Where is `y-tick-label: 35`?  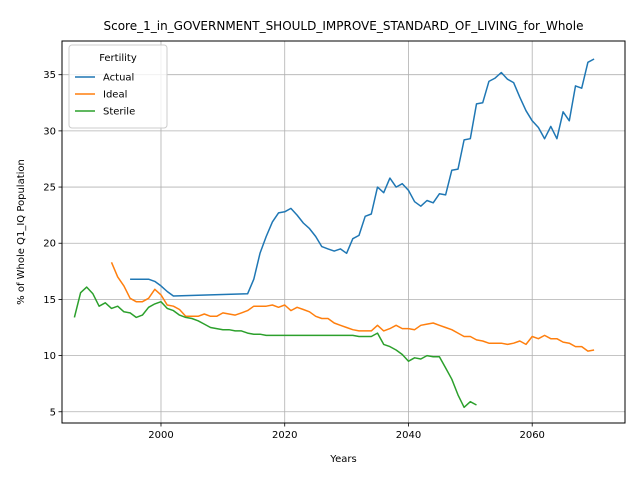 y-tick-label: 35 is located at coordinates (49, 75).